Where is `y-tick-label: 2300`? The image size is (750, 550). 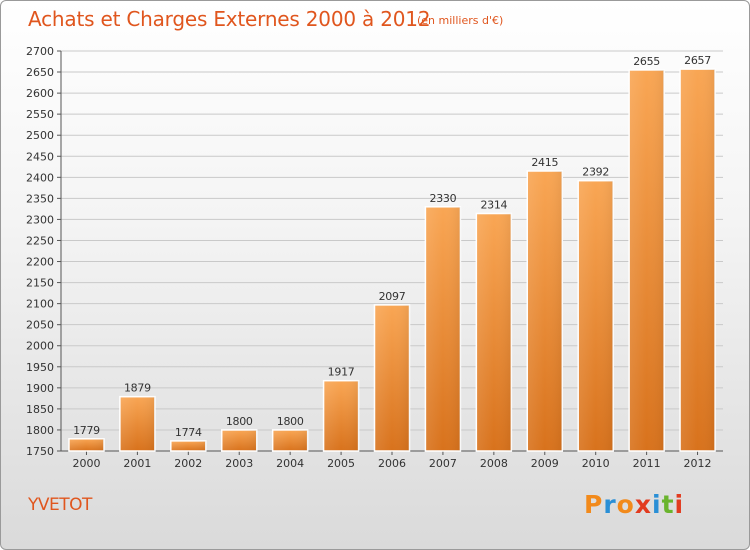
y-tick-label: 2300 is located at coordinates (40, 219).